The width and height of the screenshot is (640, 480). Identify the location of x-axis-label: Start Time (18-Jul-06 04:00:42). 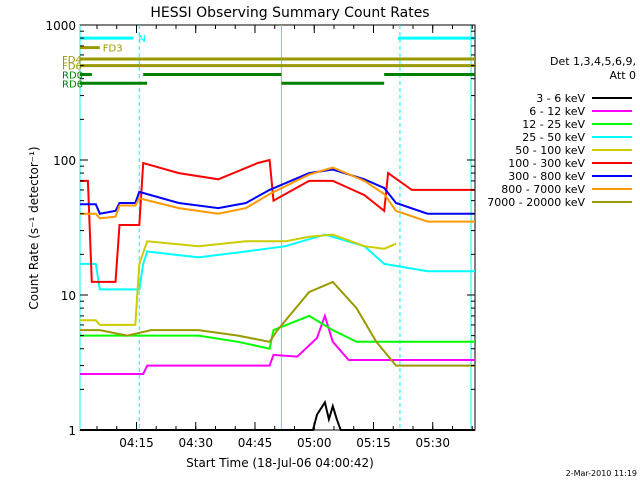
(280, 463).